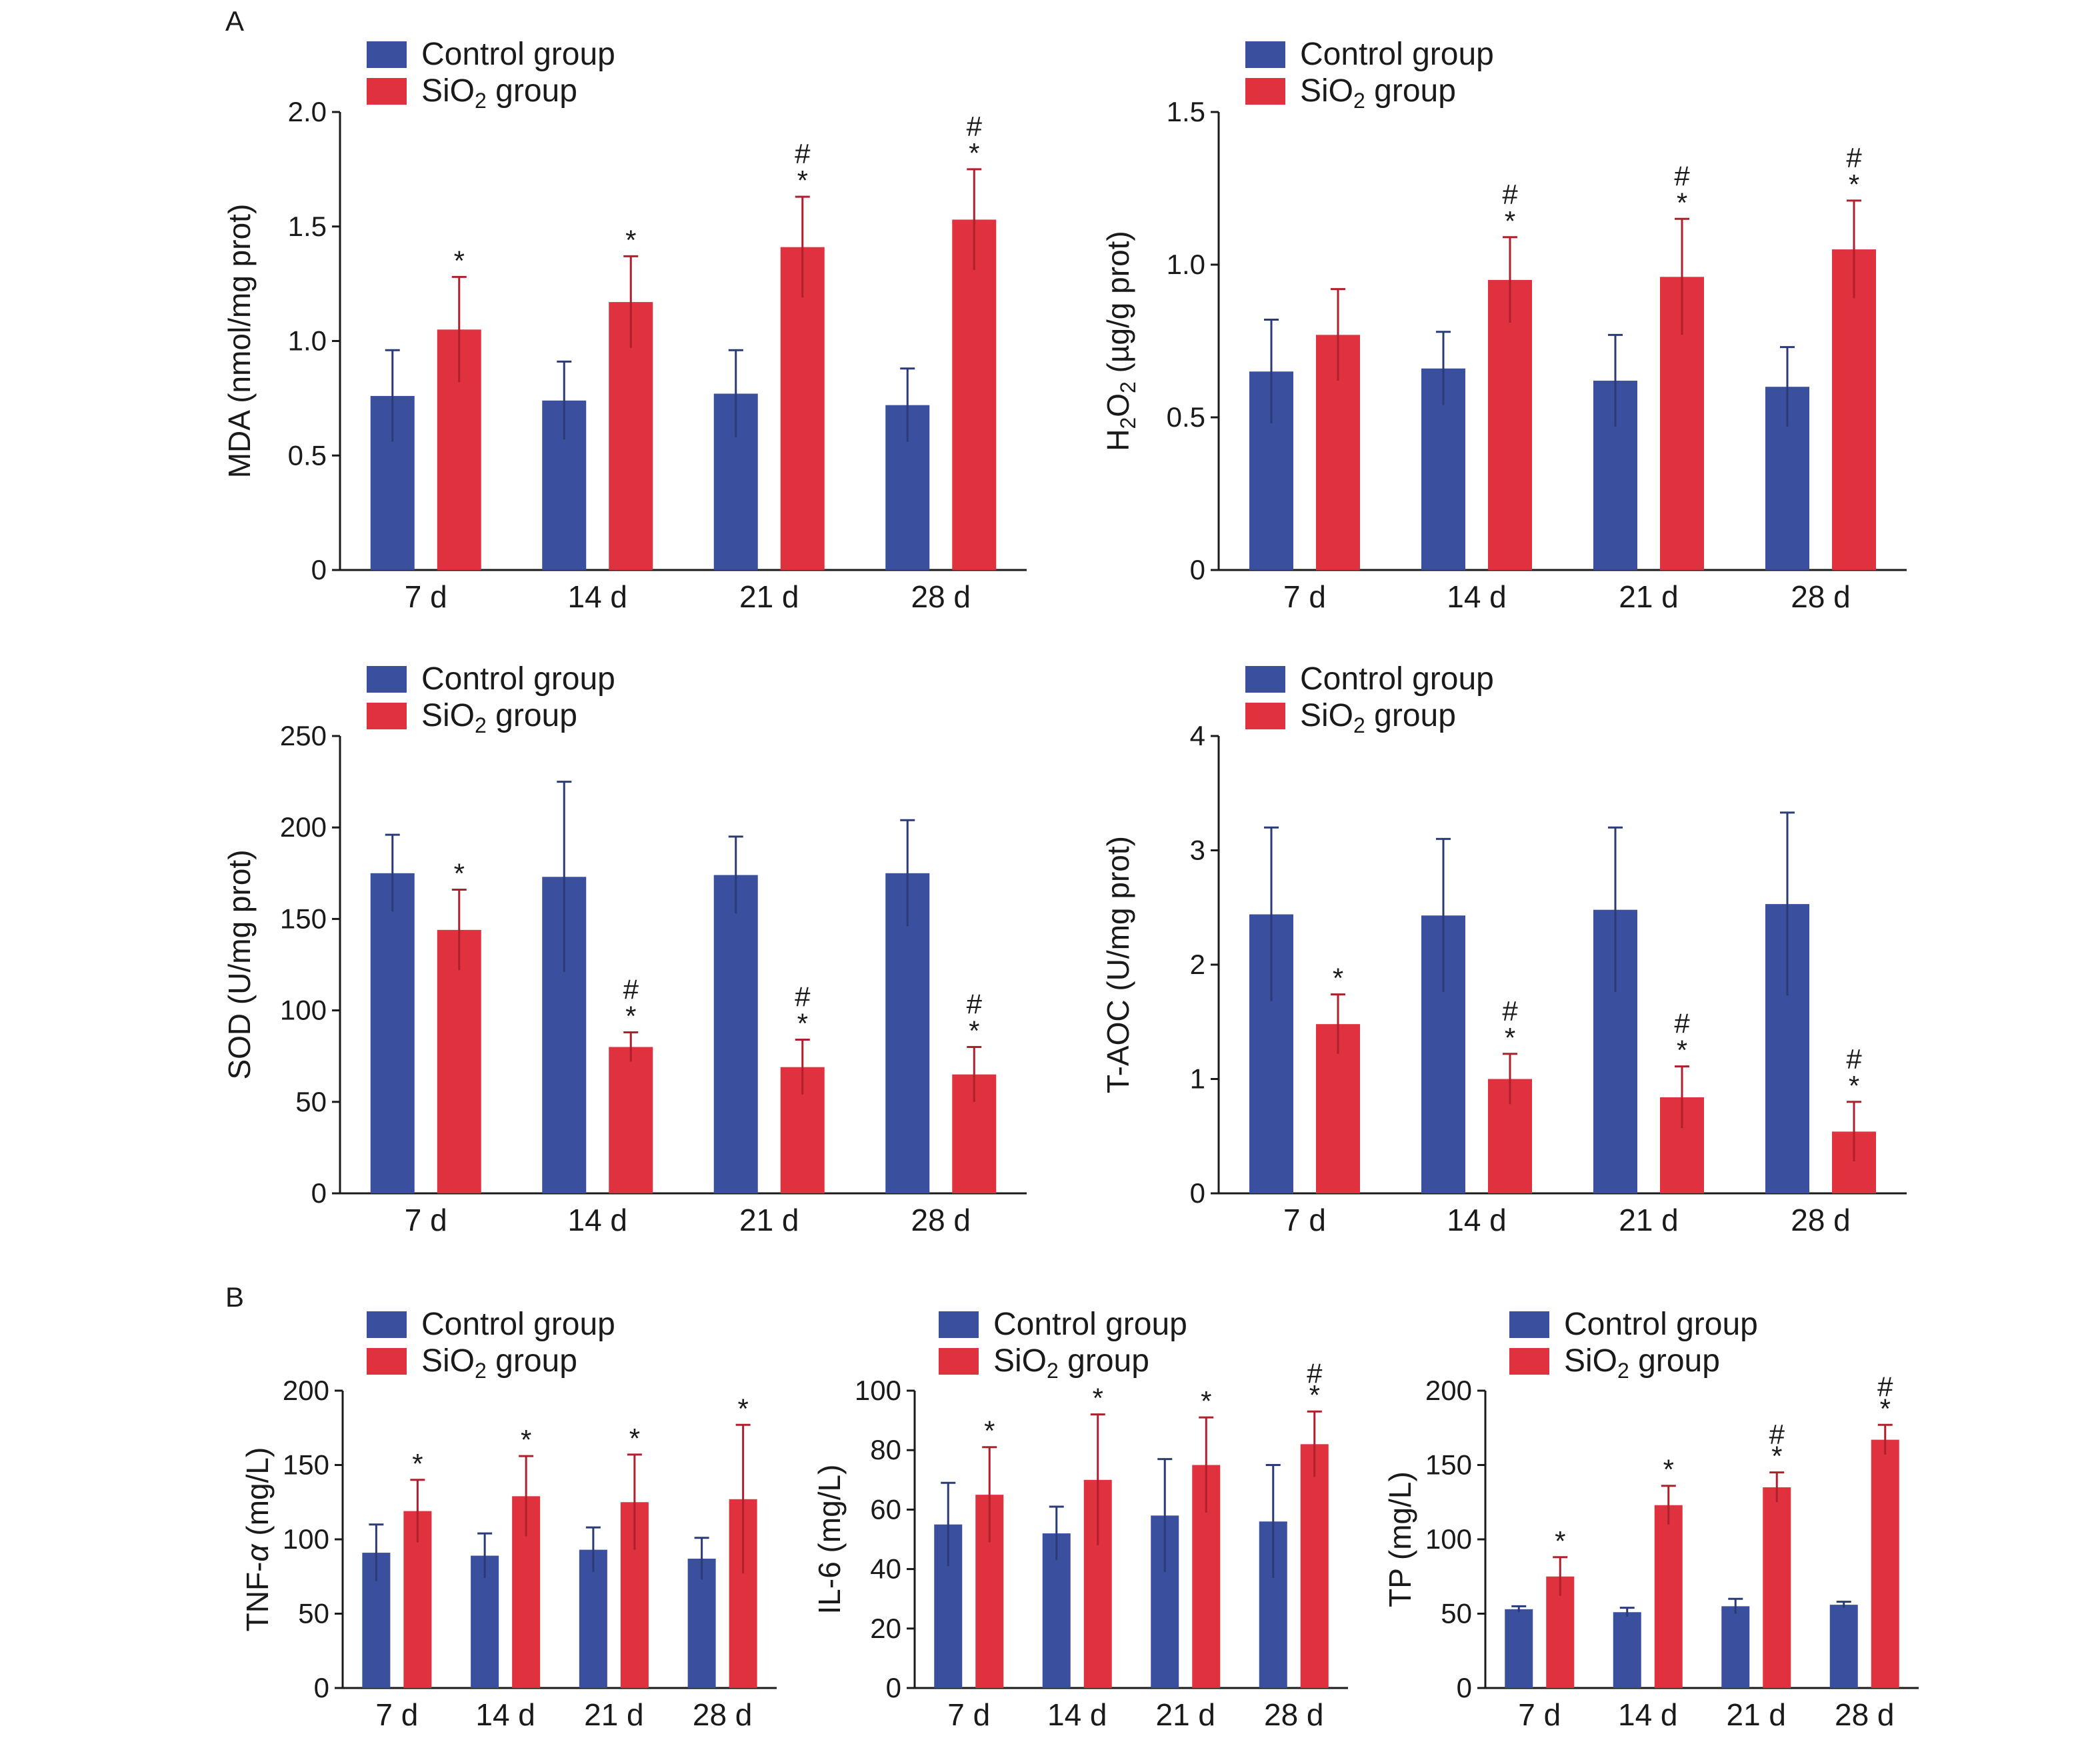 The height and width of the screenshot is (1742, 2100). Describe the element at coordinates (885, 1628) in the screenshot. I see `y-tick-label: 20` at that location.